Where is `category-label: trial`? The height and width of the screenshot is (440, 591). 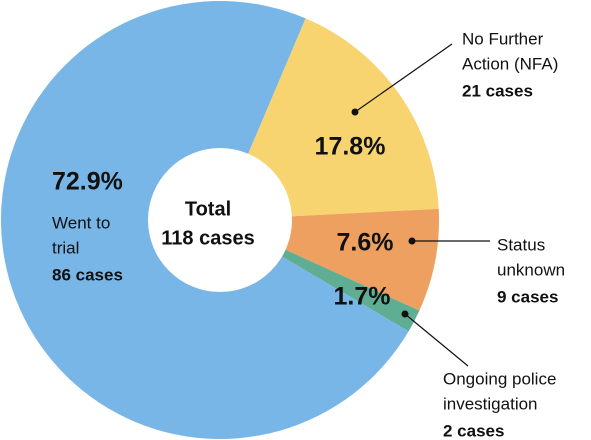 category-label: trial is located at coordinates (65, 247).